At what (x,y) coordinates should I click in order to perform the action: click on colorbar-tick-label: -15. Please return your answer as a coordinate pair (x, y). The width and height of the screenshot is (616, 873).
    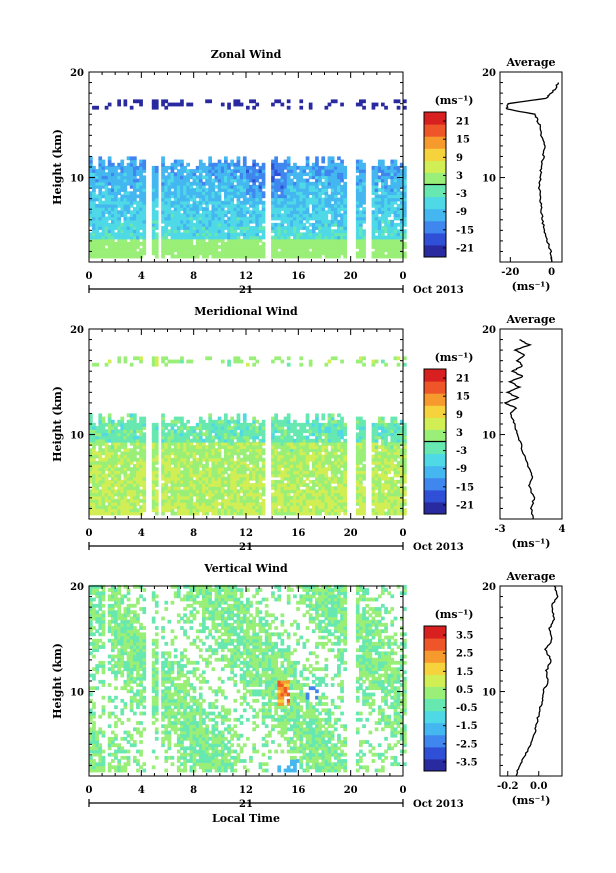
    Looking at the image, I should click on (465, 487).